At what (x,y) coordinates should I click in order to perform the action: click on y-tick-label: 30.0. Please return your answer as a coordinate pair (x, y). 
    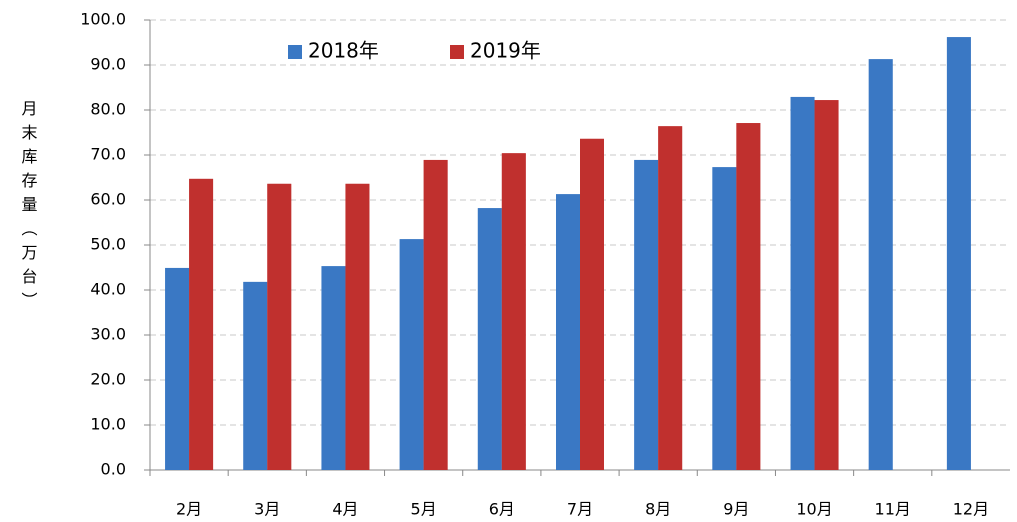
    Looking at the image, I should click on (108, 334).